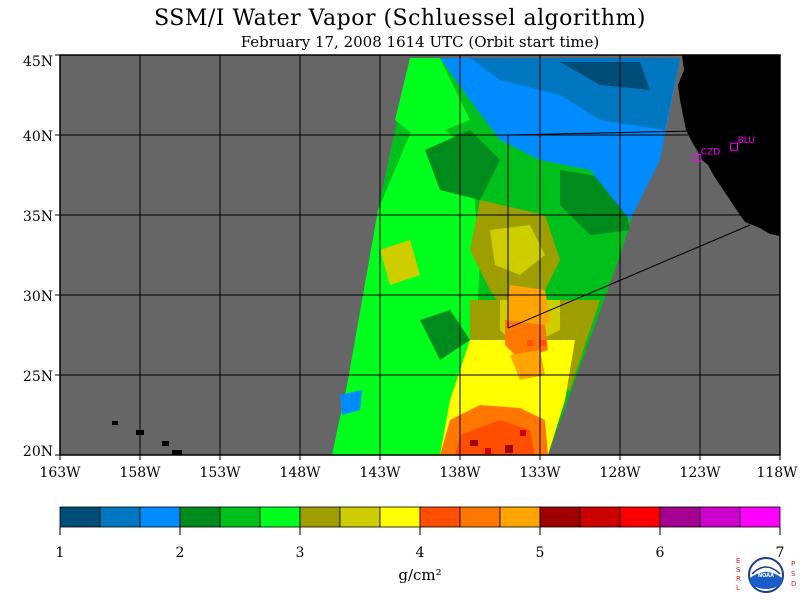 The image size is (800, 600). What do you see at coordinates (300, 553) in the screenshot?
I see `colorbar-tick-label: 3` at bounding box center [300, 553].